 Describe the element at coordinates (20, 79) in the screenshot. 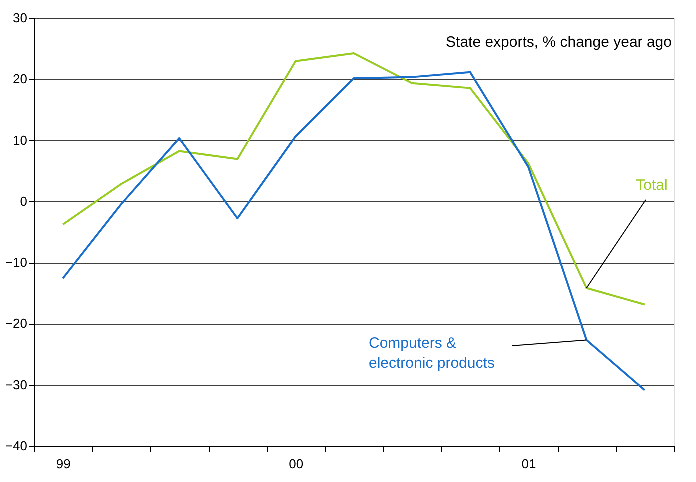

I see `y-tick-label: 20` at that location.